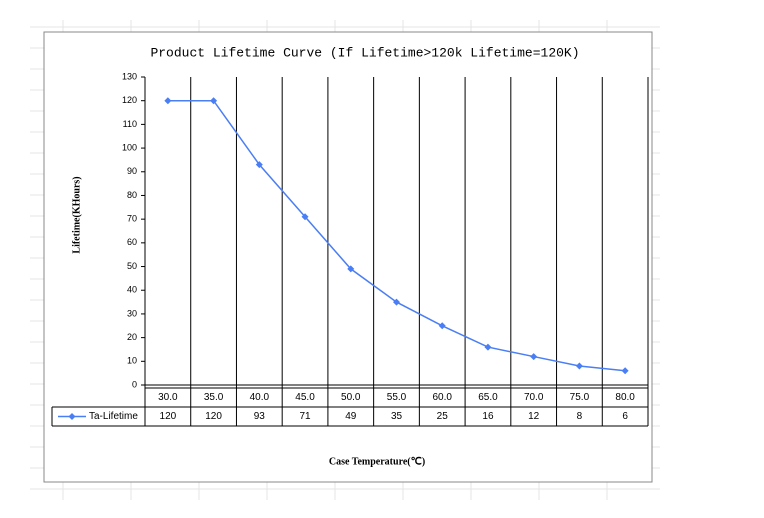  I want to click on table-value: 49, so click(351, 416).